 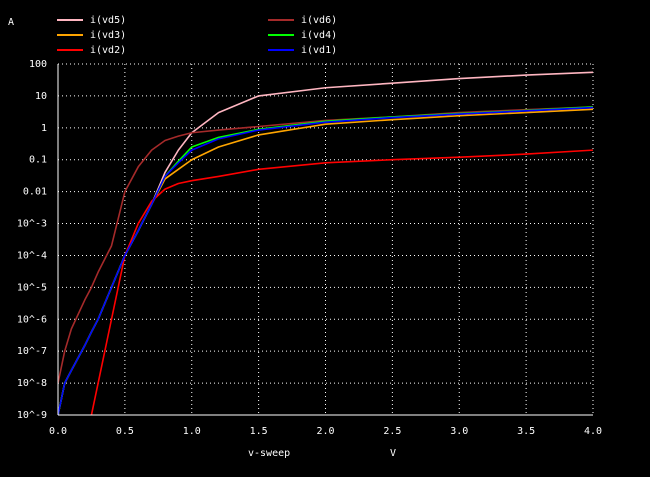 What do you see at coordinates (108, 50) in the screenshot?
I see `legend-label: i(vd2)` at bounding box center [108, 50].